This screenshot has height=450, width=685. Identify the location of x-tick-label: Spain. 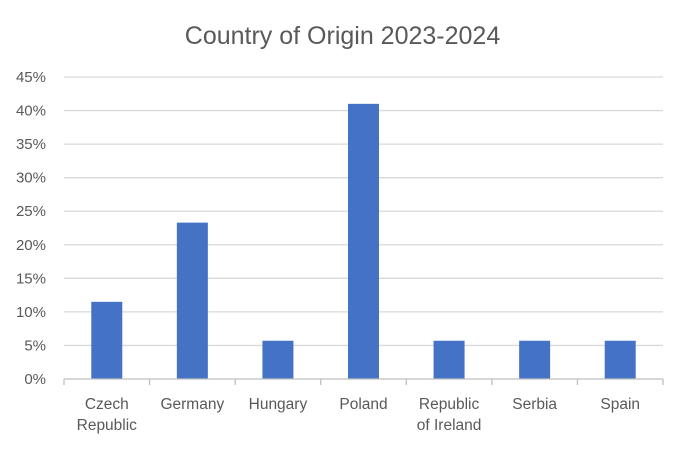
(620, 404).